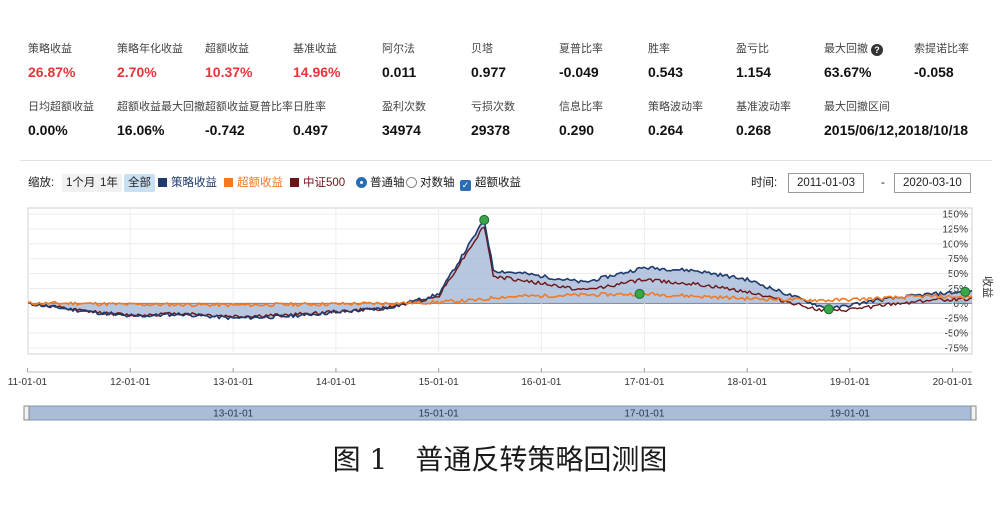  Describe the element at coordinates (781, 48) in the screenshot. I see `metric-label: 盈亏比` at that location.